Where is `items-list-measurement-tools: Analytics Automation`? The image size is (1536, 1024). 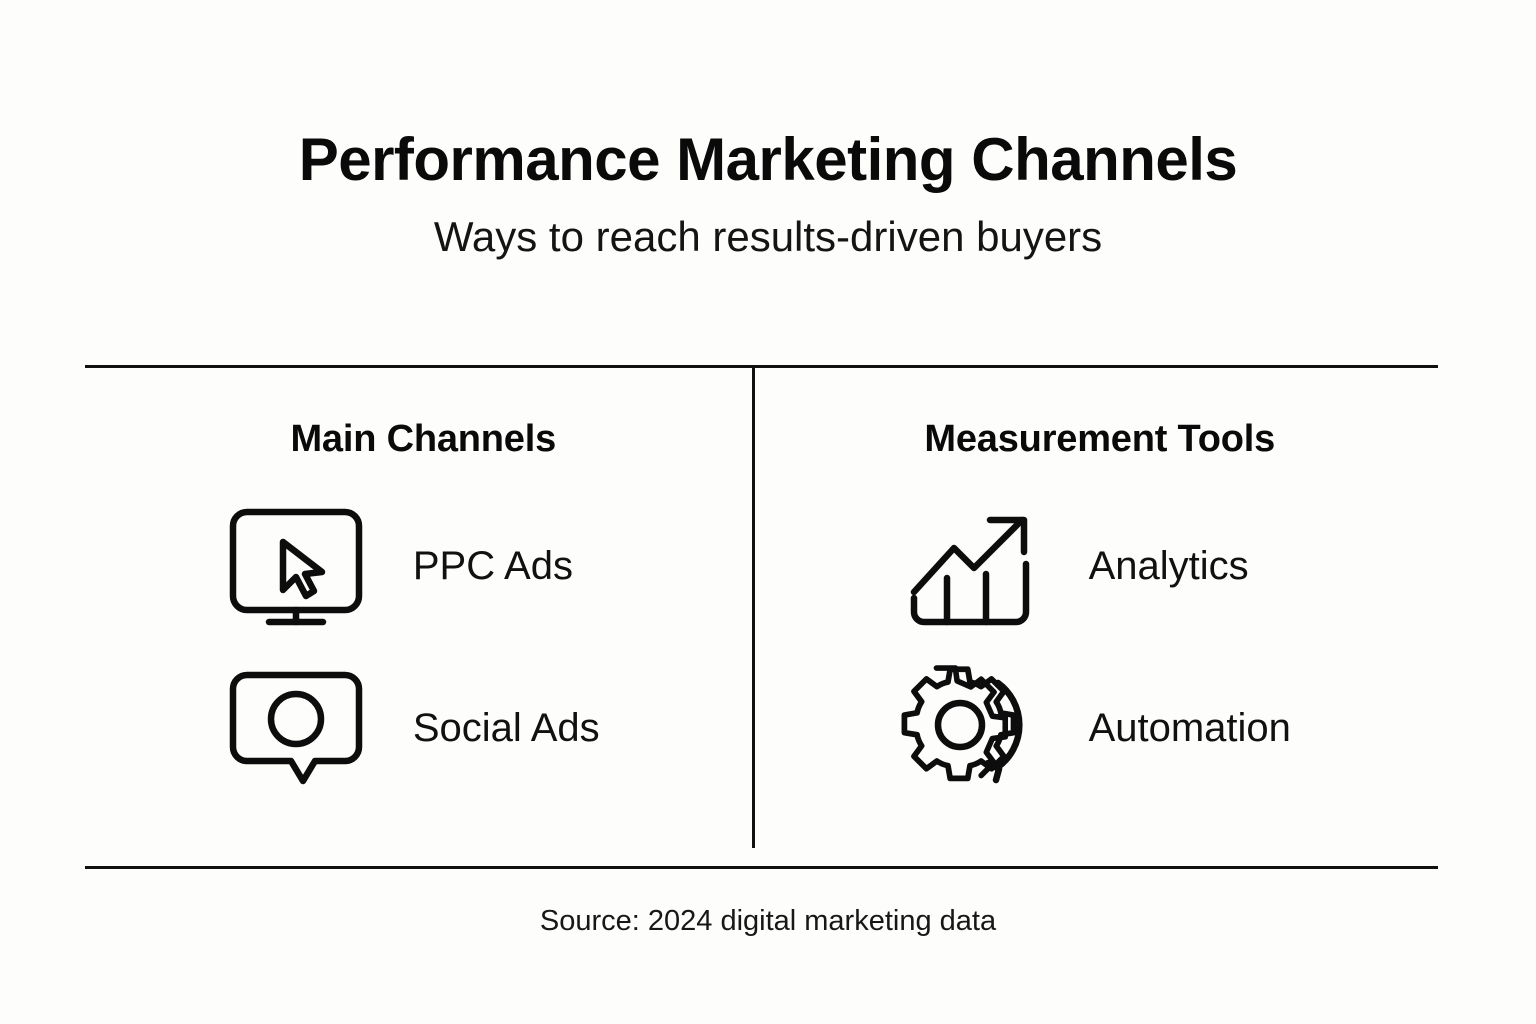 items-list-measurement-tools: Analytics Automation is located at coordinates (1096, 647).